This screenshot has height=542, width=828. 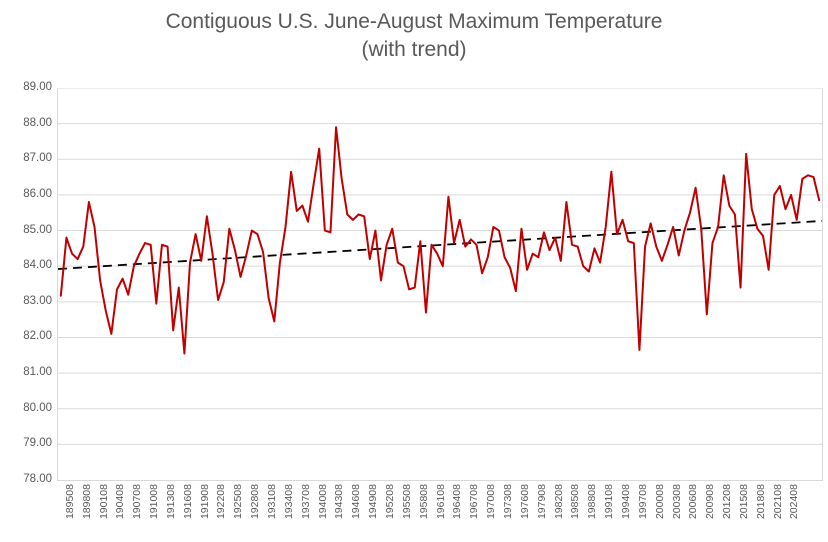 What do you see at coordinates (710, 502) in the screenshot?
I see `x-tick-label: 200908` at bounding box center [710, 502].